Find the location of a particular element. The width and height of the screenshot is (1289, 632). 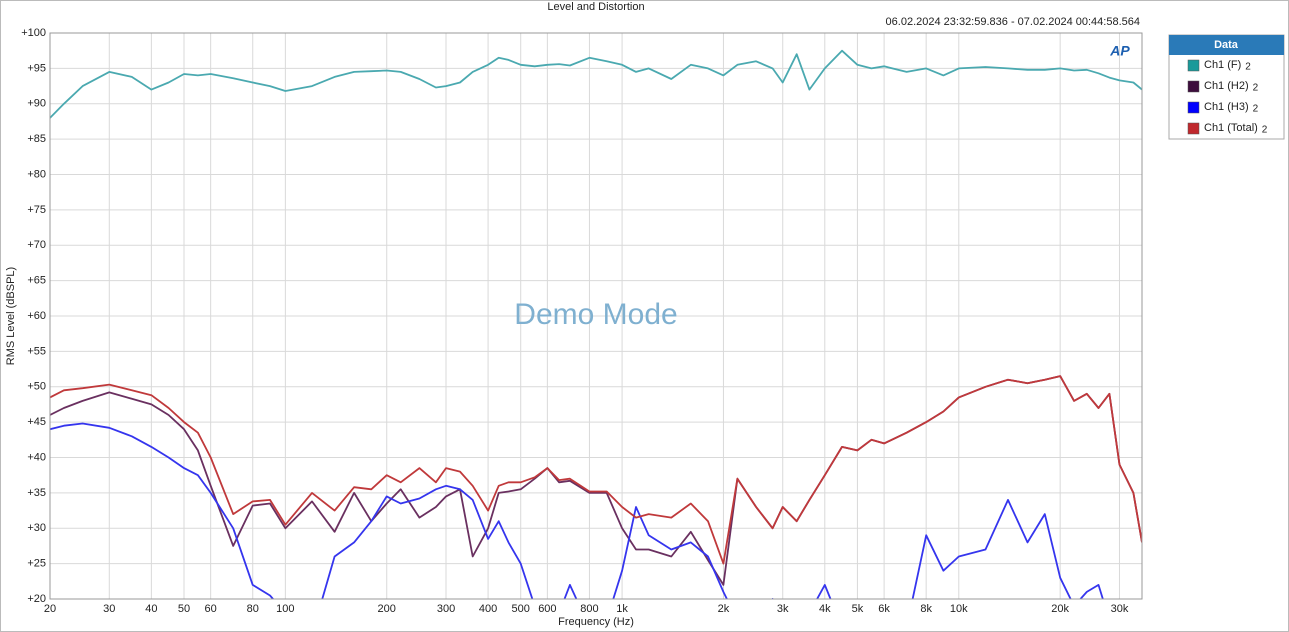

y-tick-label: +45 is located at coordinates (36, 422).